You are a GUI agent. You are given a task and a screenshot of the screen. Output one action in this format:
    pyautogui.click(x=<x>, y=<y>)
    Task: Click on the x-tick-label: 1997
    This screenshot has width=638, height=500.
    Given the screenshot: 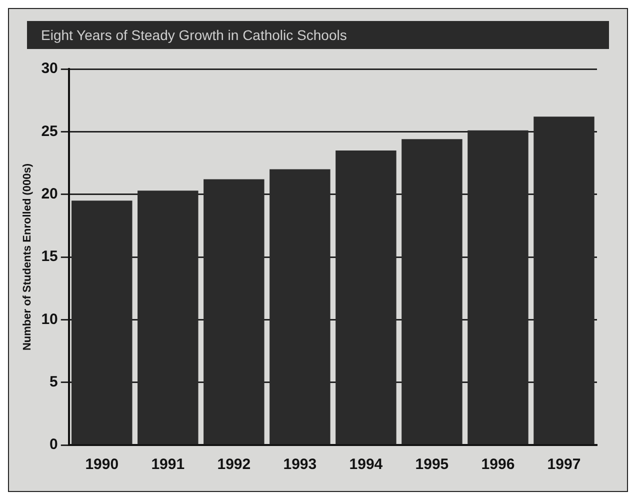 What is the action you would take?
    pyautogui.click(x=564, y=465)
    